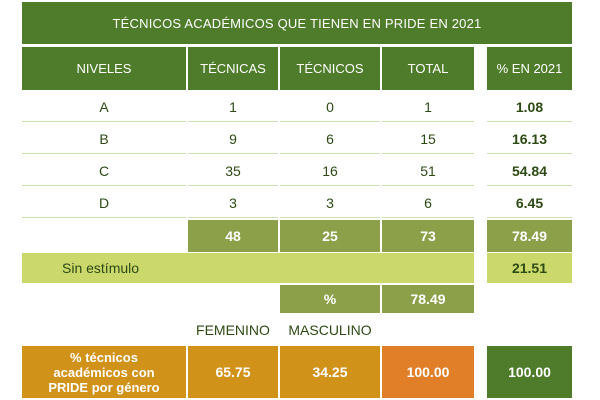 The width and height of the screenshot is (600, 400). What do you see at coordinates (428, 139) in the screenshot?
I see `row-total: 15` at bounding box center [428, 139].